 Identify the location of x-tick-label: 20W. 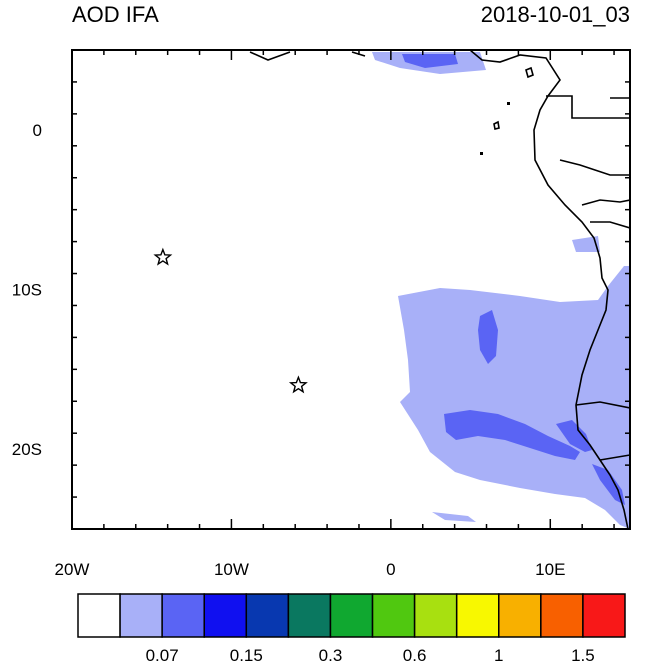
(72, 569).